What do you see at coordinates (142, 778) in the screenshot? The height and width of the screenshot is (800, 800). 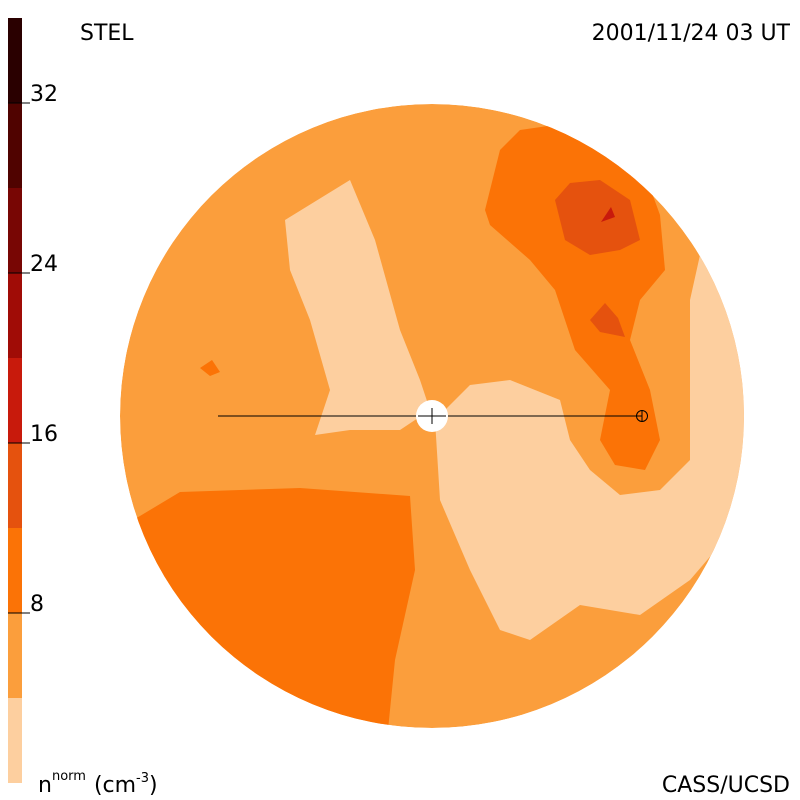 I see `label-exponent: -3` at bounding box center [142, 778].